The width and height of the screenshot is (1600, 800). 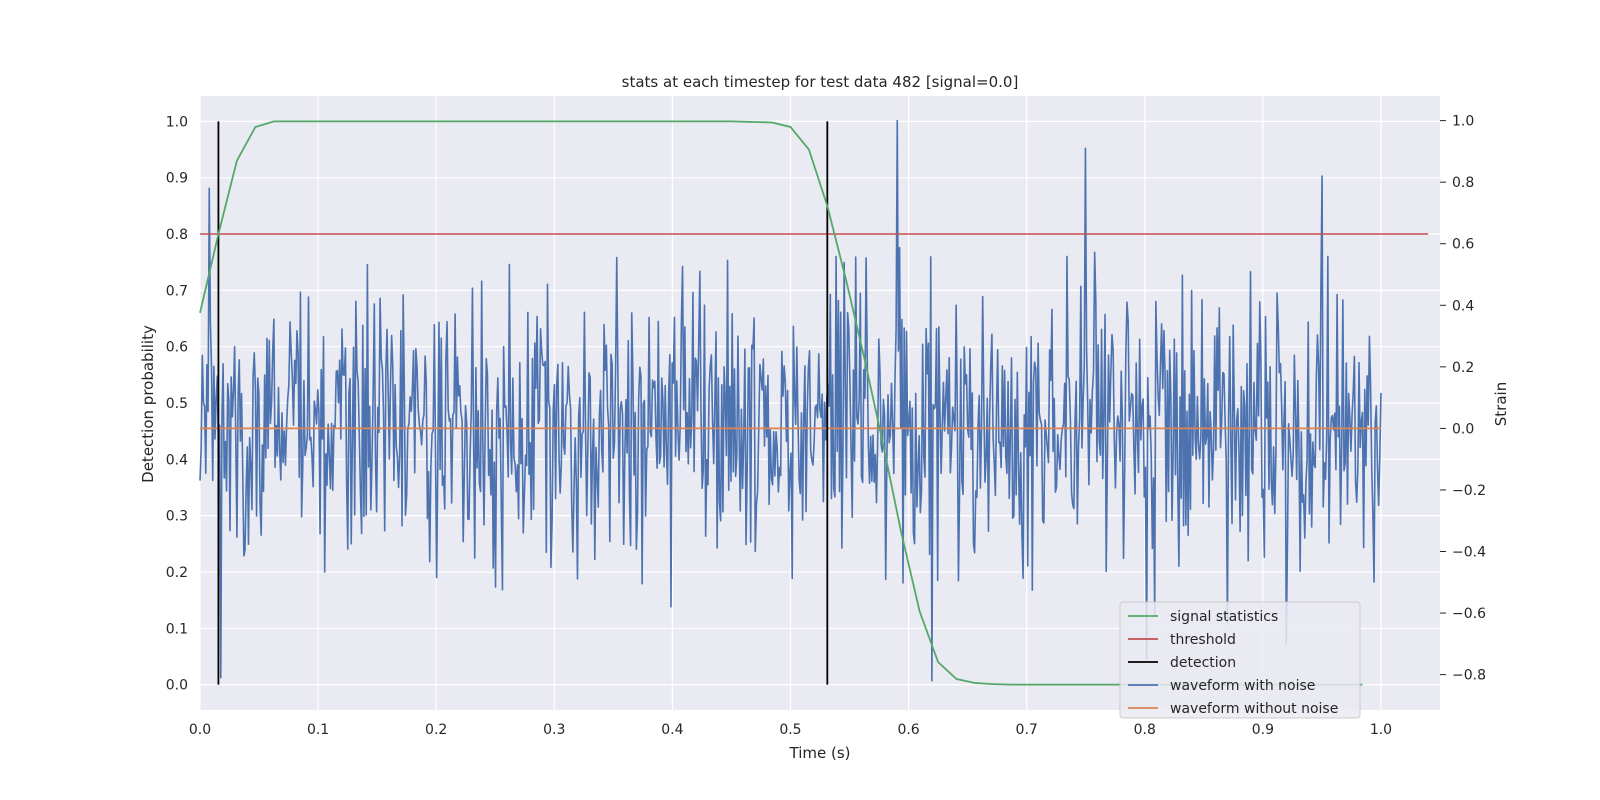 I want to click on legend-label-waveform-with-noise: waveform with noise, so click(x=1242, y=686).